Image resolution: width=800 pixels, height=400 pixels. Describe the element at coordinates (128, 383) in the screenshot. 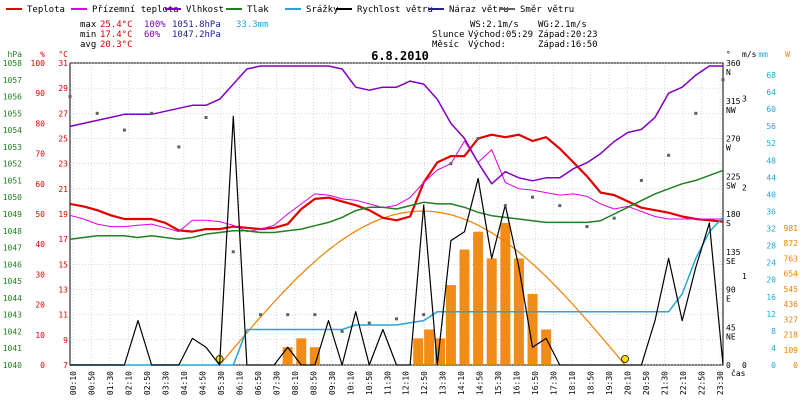

I see `x-tick-label: 02:10` at that location.